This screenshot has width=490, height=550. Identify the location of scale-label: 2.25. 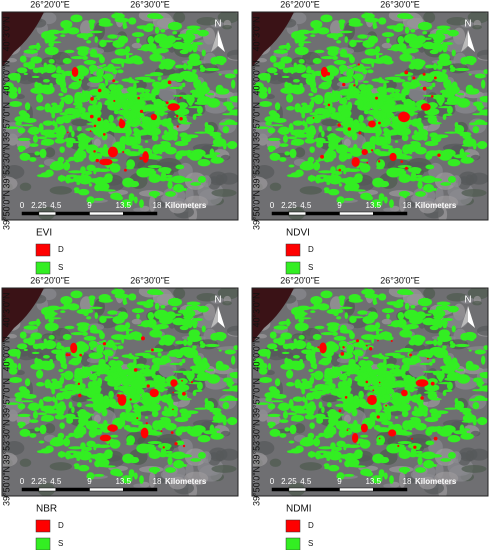
(39, 205).